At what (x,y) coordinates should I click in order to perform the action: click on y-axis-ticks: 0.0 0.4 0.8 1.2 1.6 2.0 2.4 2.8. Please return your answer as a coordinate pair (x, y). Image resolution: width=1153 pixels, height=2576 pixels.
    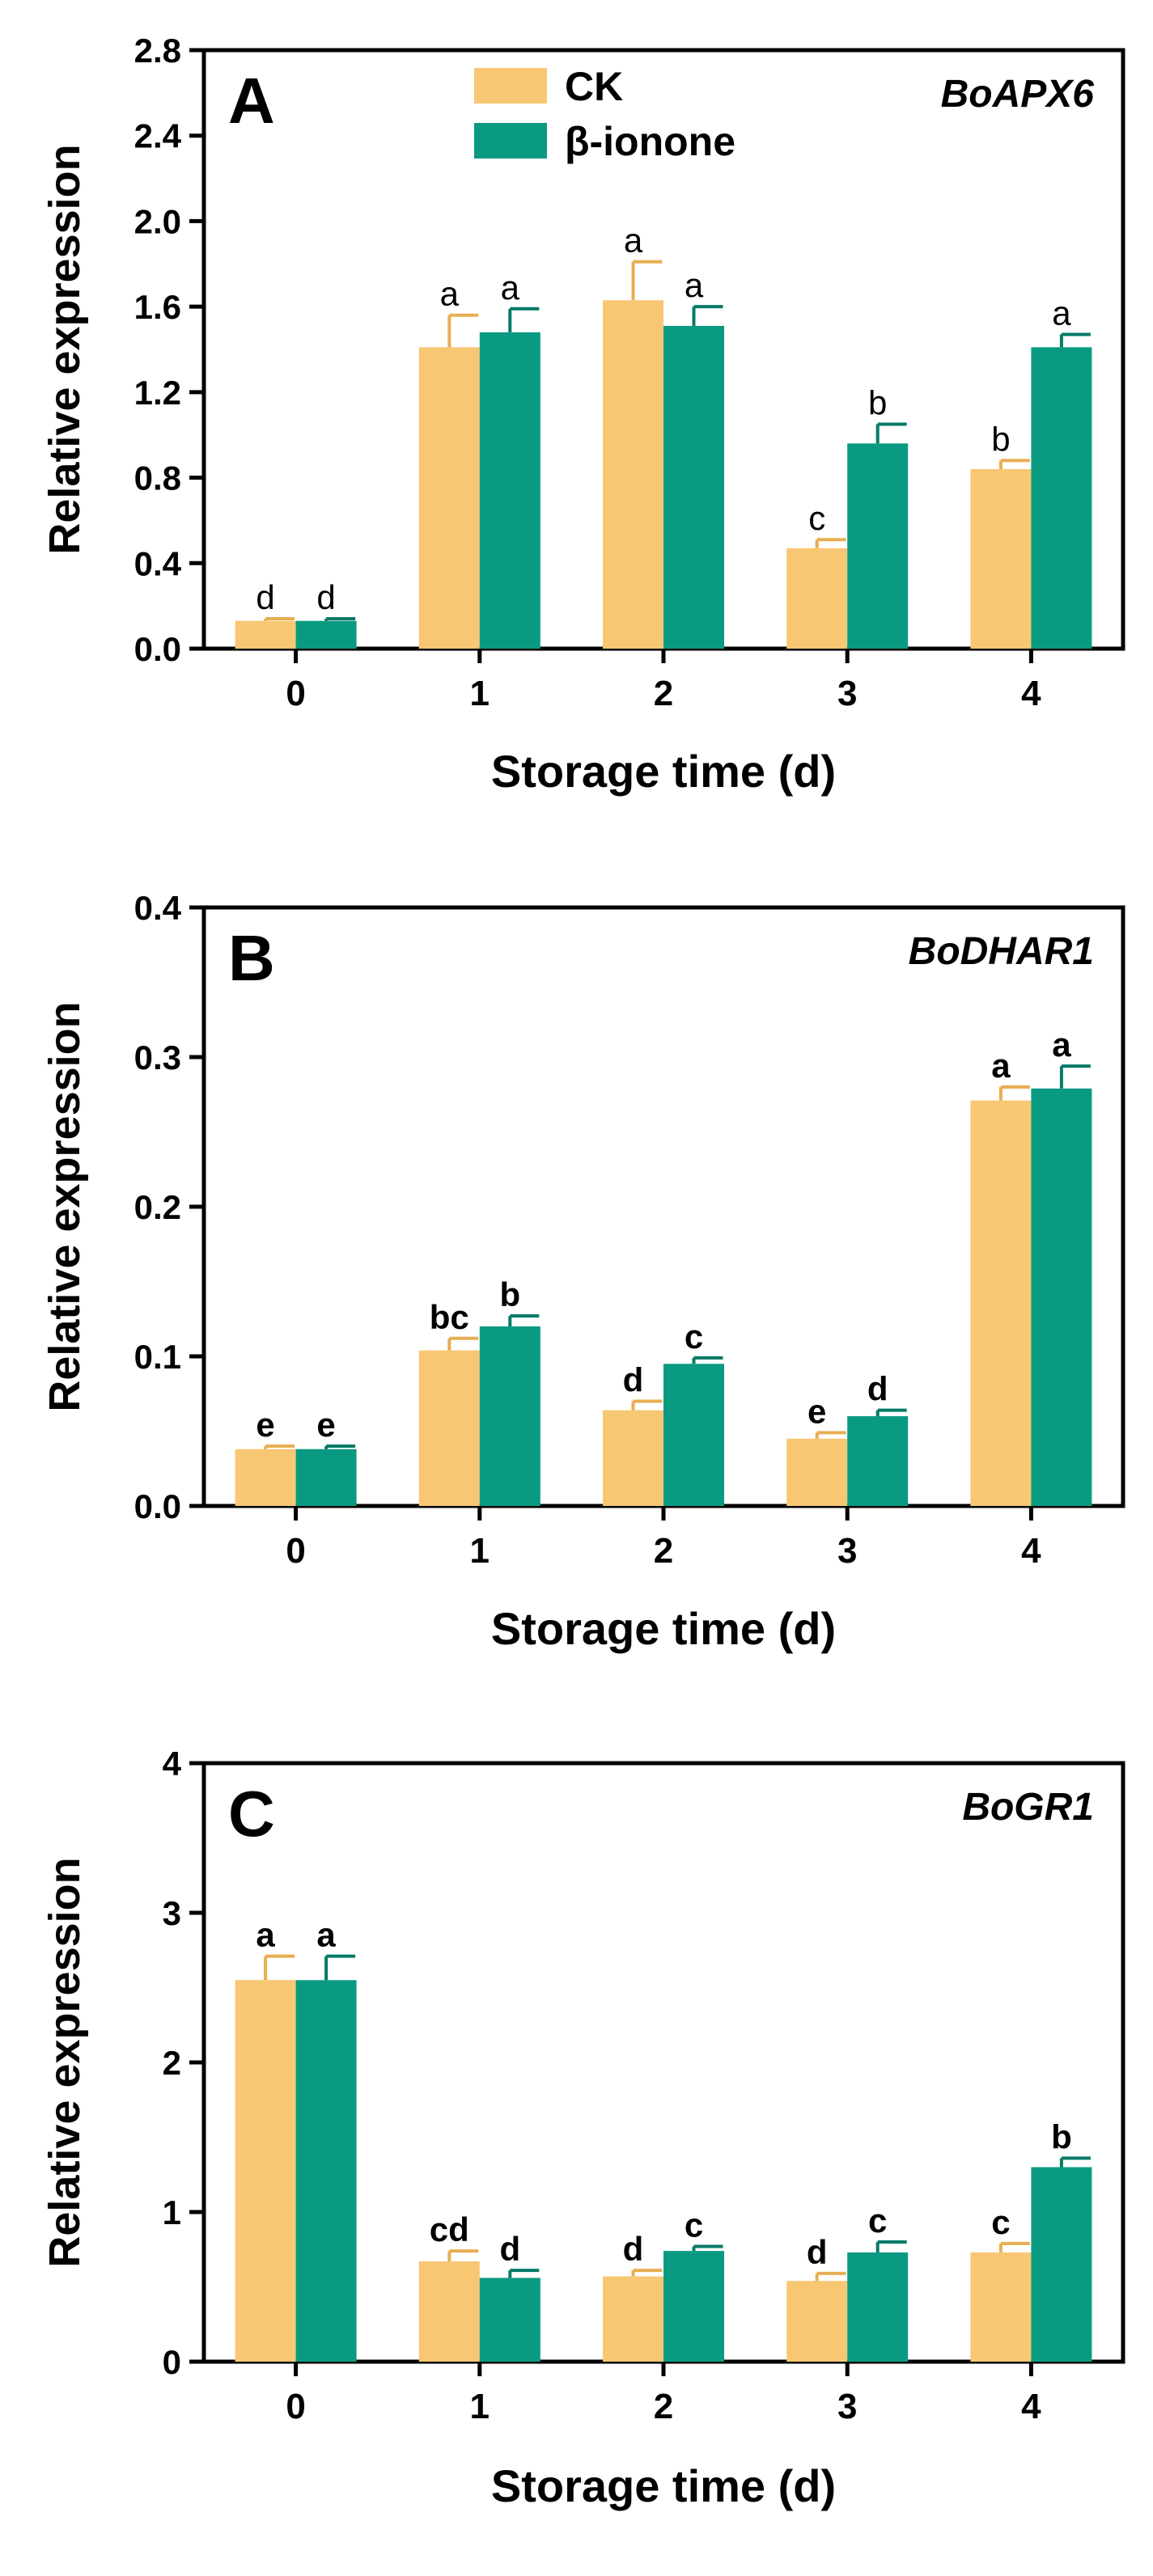
    Looking at the image, I should click on (169, 350).